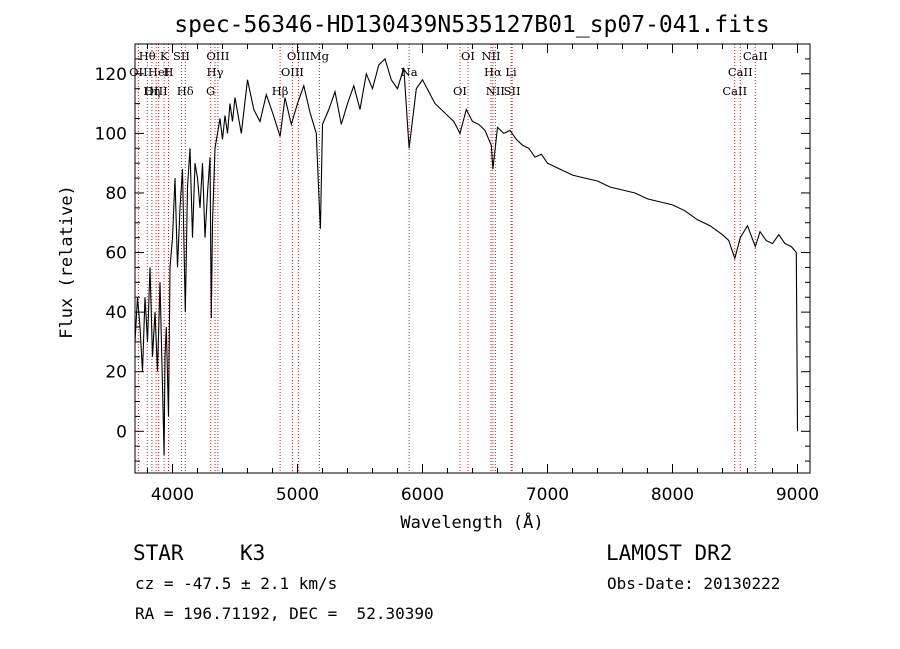  What do you see at coordinates (111, 134) in the screenshot?
I see `y-tick-label: 100` at bounding box center [111, 134].